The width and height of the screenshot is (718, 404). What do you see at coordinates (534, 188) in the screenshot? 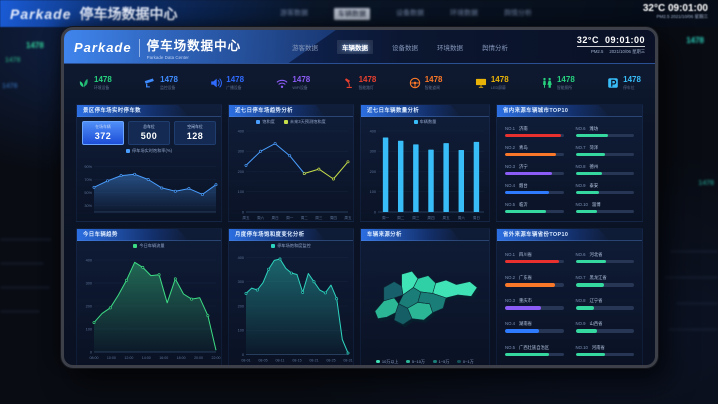
I see `rank-item: NO.4 烟台` at bounding box center [534, 188].